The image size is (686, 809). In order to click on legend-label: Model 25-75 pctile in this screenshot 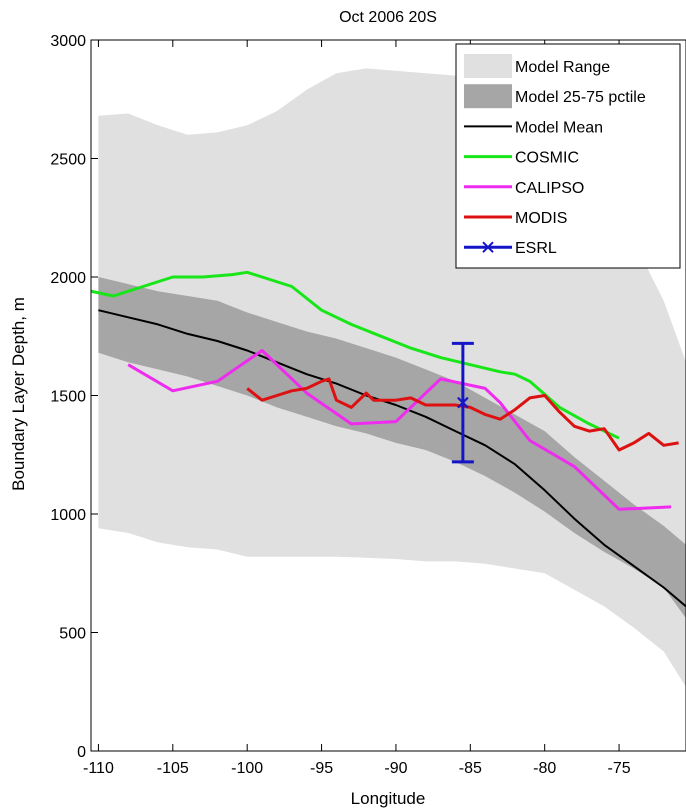, I will do `click(580, 97)`.